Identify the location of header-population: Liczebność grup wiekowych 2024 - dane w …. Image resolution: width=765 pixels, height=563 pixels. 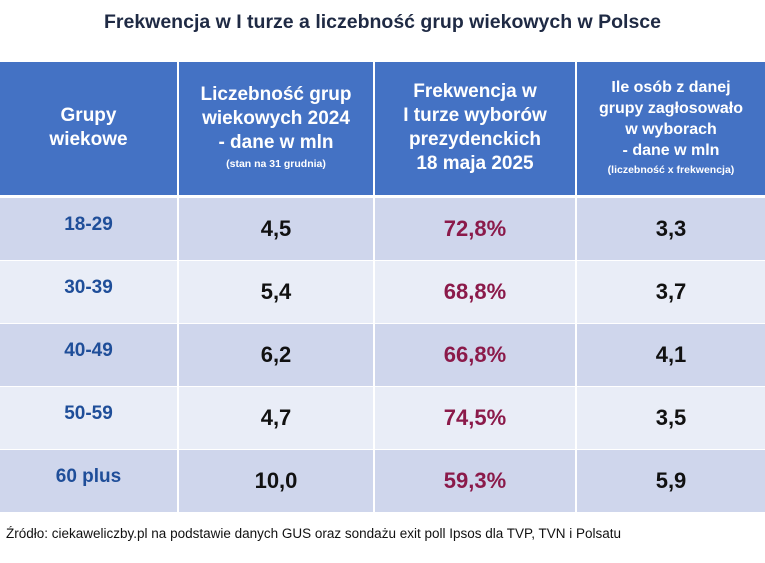
(276, 130).